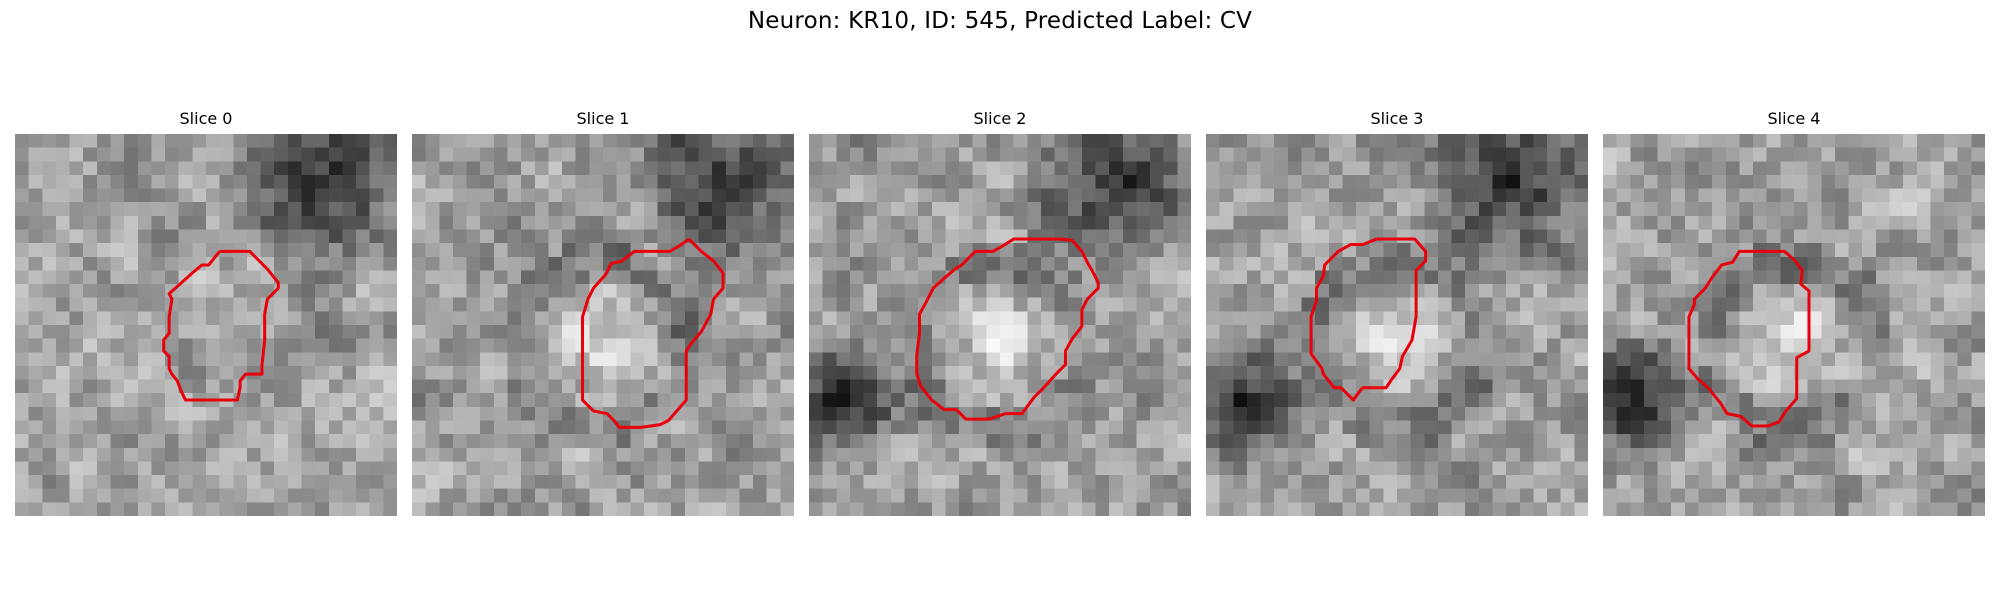  I want to click on panel-title-slice-3: Slice 3, so click(1397, 118).